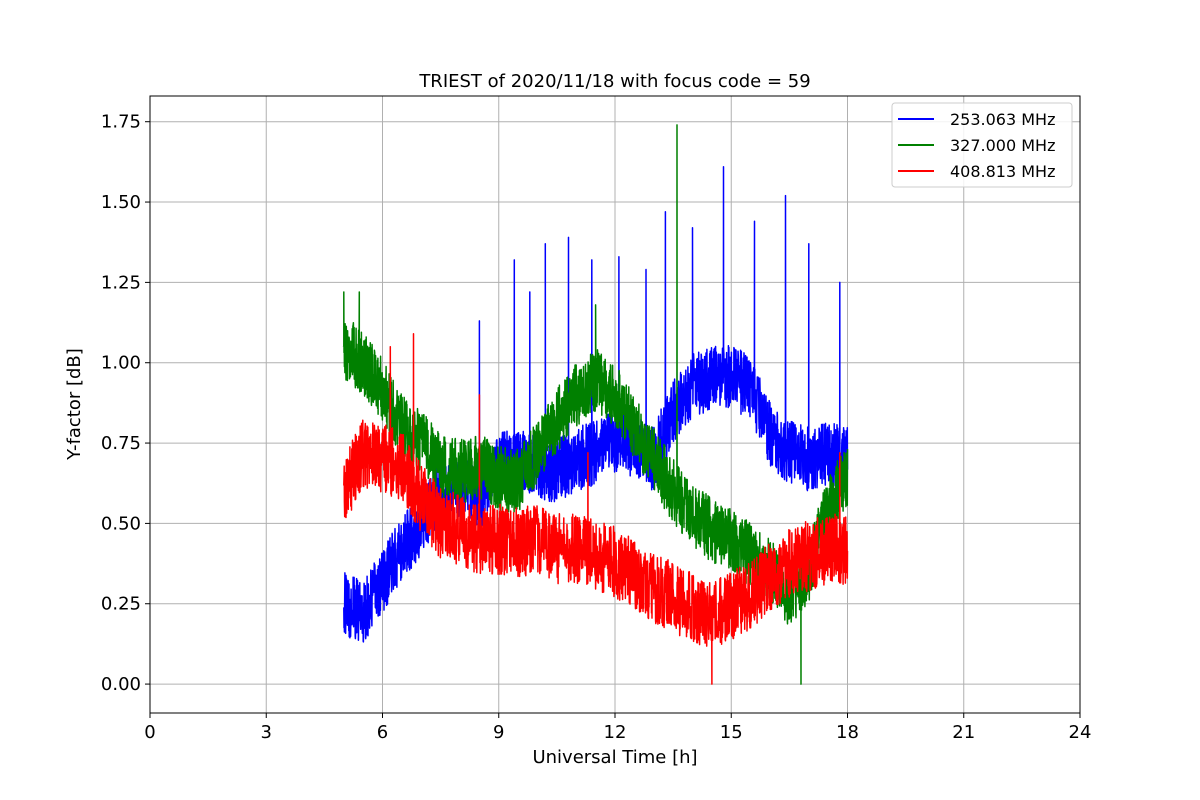 The width and height of the screenshot is (1200, 800). What do you see at coordinates (847, 732) in the screenshot?
I see `x-tick-label: 18` at bounding box center [847, 732].